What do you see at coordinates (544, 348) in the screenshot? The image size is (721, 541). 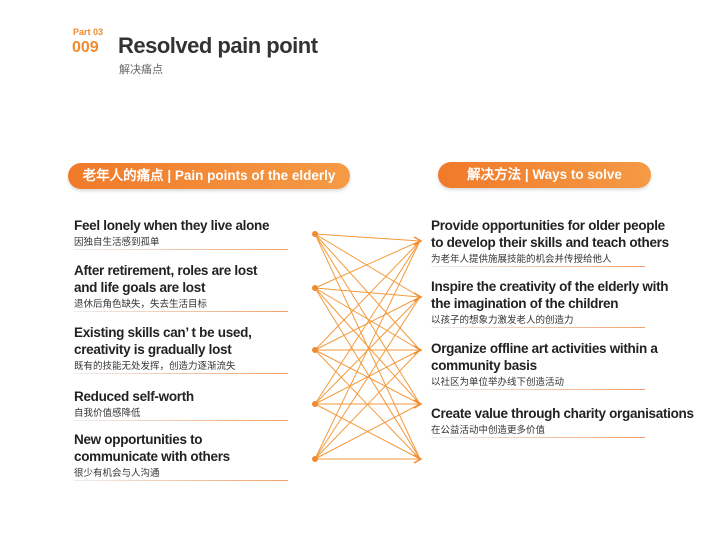 I see `item-title: Organize offline art activities within a` at bounding box center [544, 348].